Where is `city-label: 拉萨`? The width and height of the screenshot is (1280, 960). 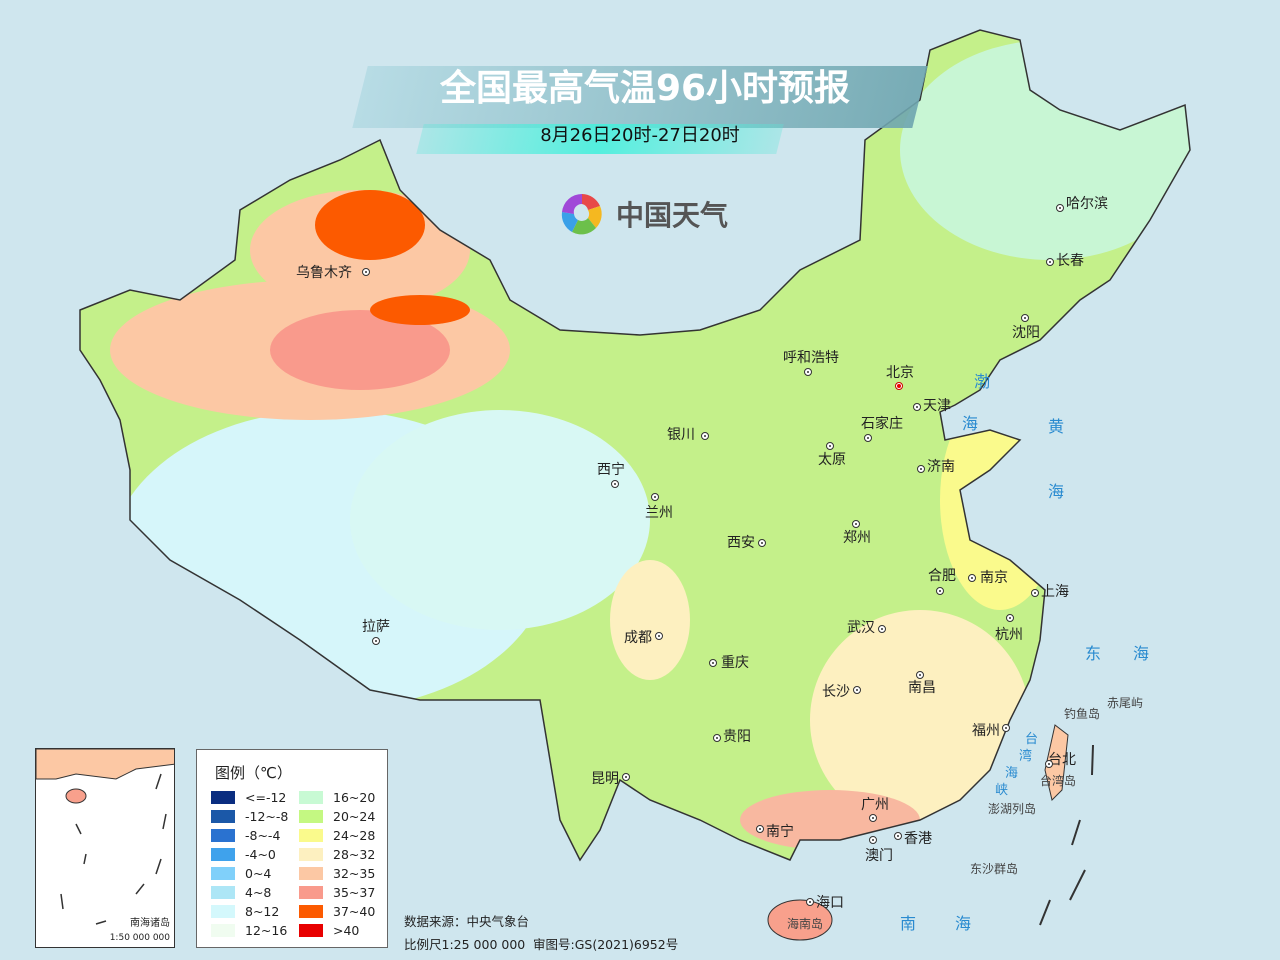
city-label: 拉萨 is located at coordinates (376, 627).